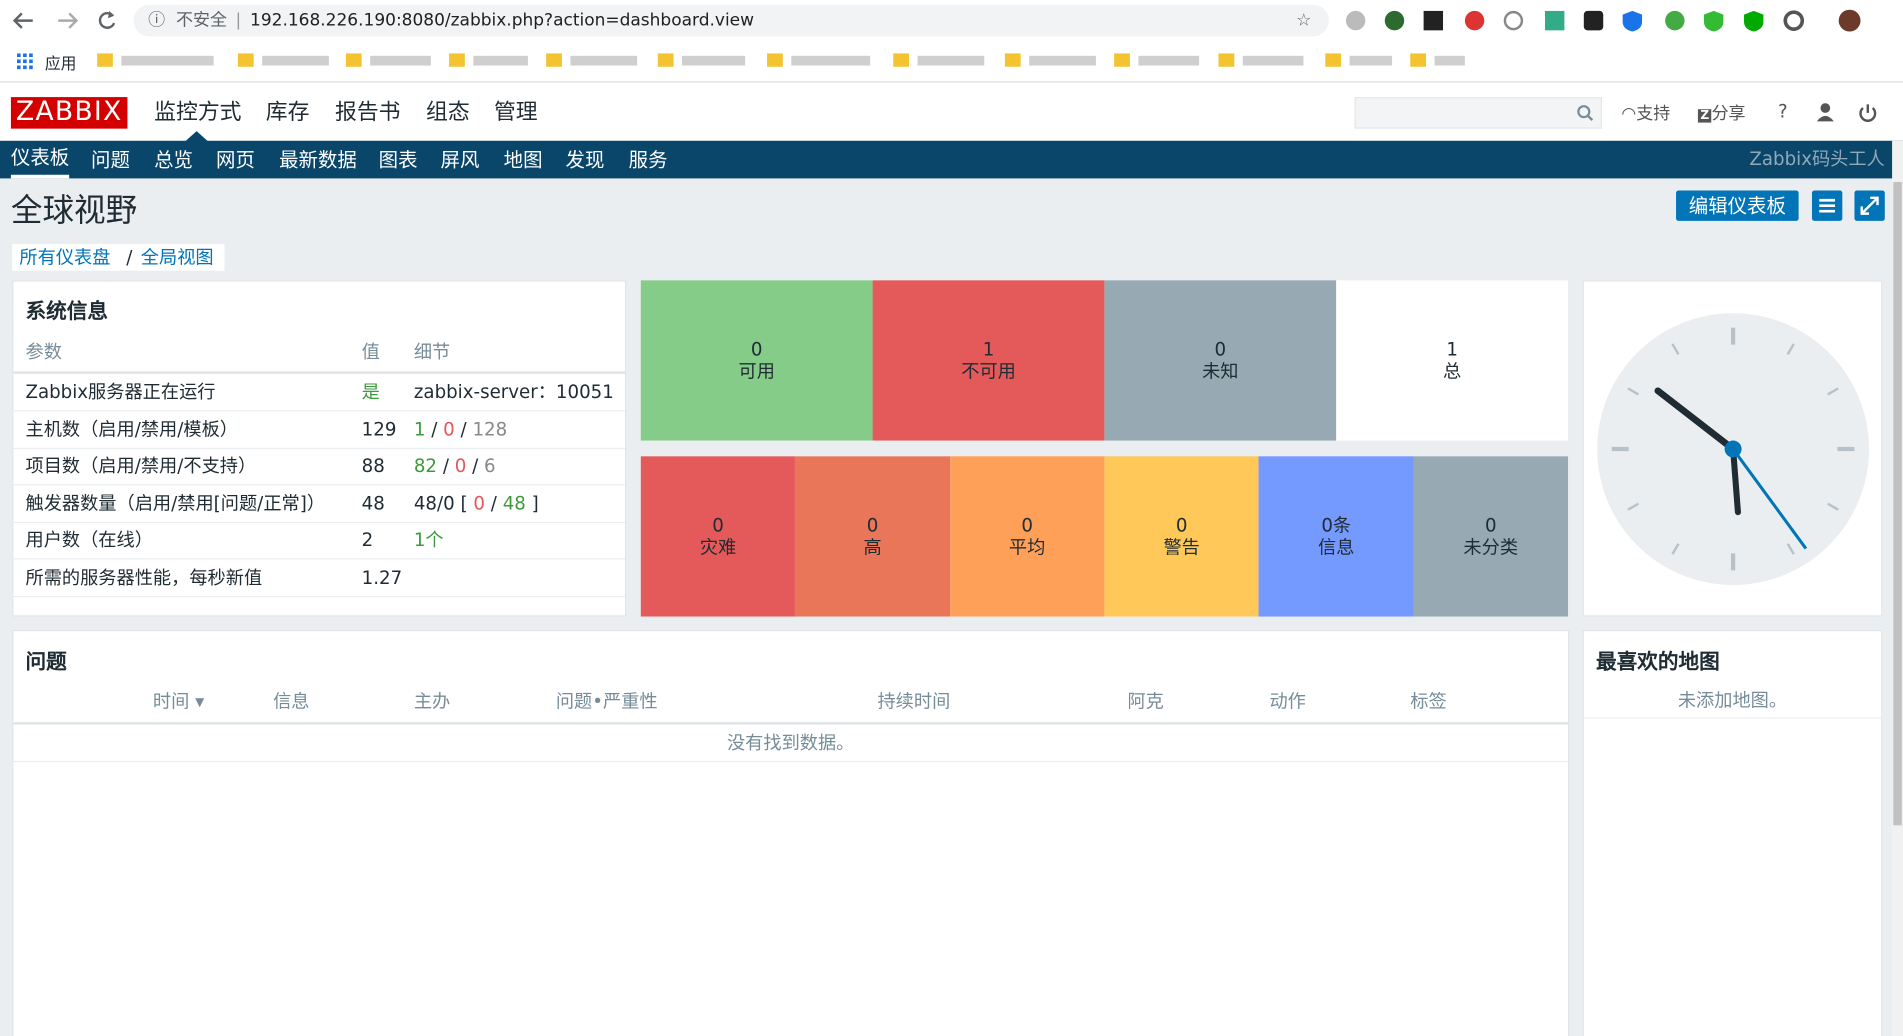 Image resolution: width=1903 pixels, height=1036 pixels. I want to click on value-cell: 是, so click(370, 392).